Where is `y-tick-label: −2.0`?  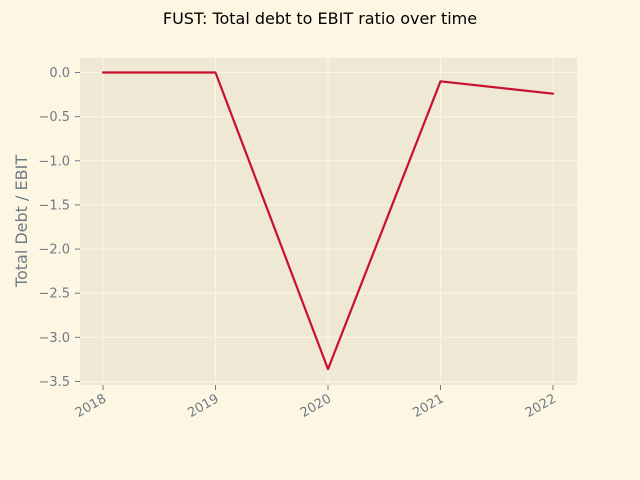 y-tick-label: −2.0 is located at coordinates (54, 250).